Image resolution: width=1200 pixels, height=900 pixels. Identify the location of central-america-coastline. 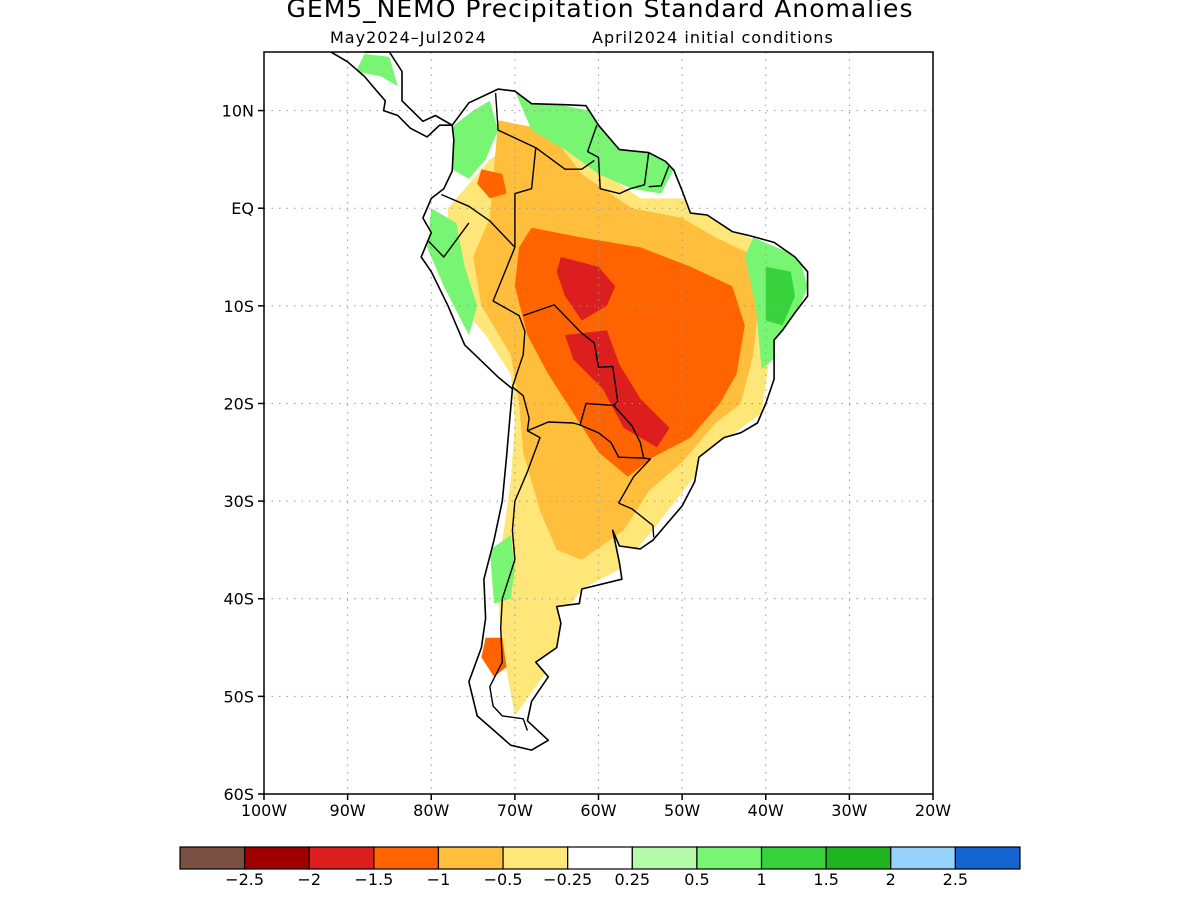
(391, 94).